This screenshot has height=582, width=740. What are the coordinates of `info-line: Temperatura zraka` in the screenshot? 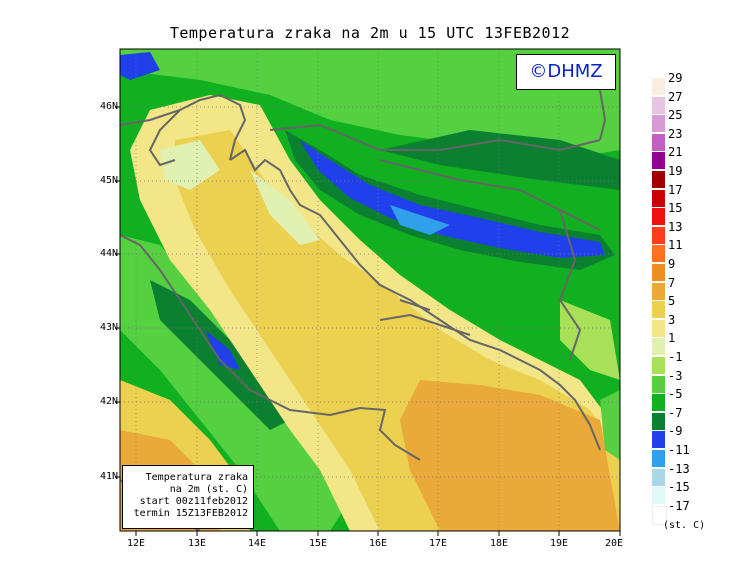 It's located at (196, 477).